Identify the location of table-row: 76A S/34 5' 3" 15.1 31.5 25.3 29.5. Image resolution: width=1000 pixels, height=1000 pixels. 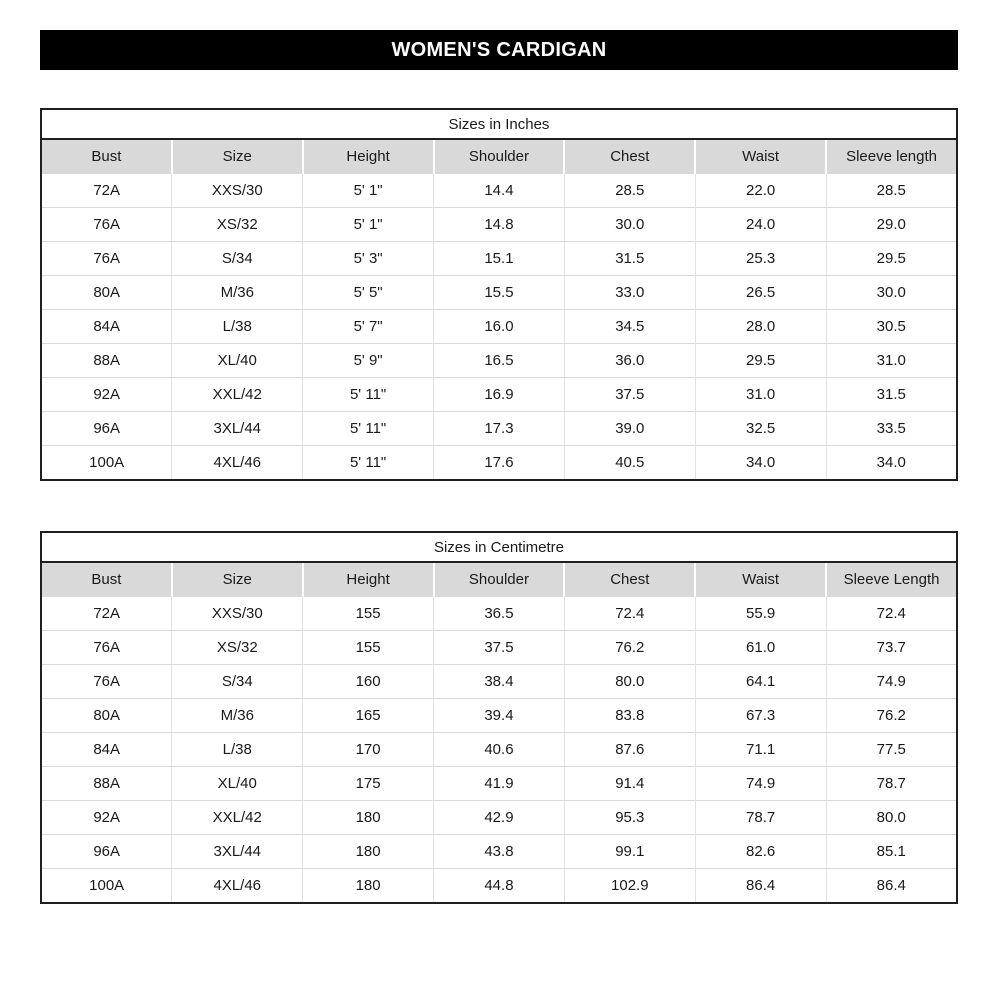
(499, 258).